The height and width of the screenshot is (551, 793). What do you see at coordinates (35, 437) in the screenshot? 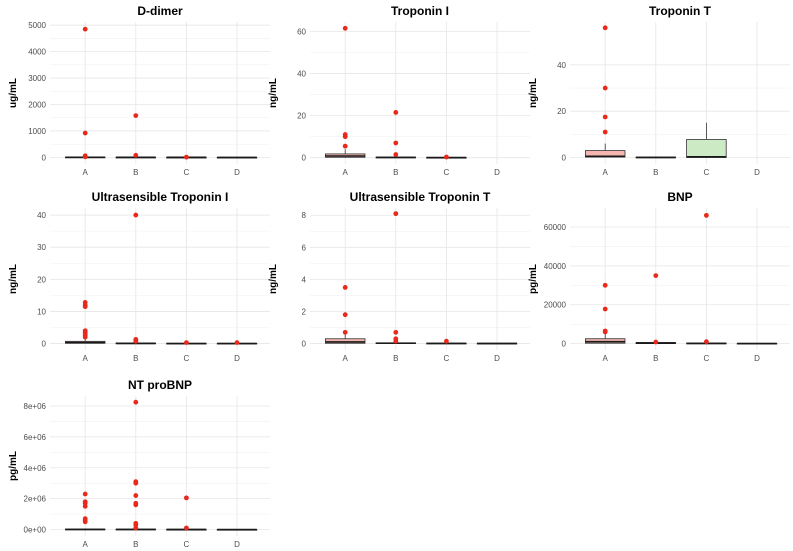
I see `y-tick-label: 6e+06` at bounding box center [35, 437].